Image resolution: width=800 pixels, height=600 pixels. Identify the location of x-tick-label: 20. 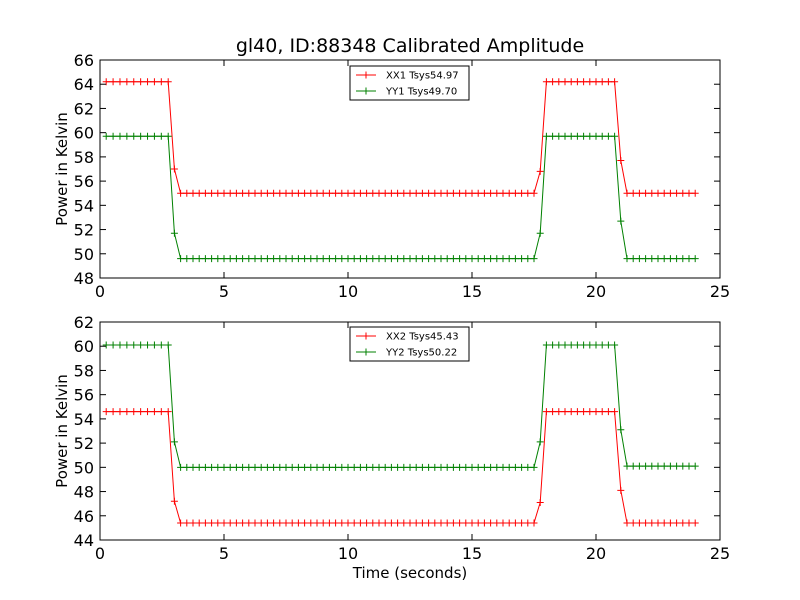
(596, 291).